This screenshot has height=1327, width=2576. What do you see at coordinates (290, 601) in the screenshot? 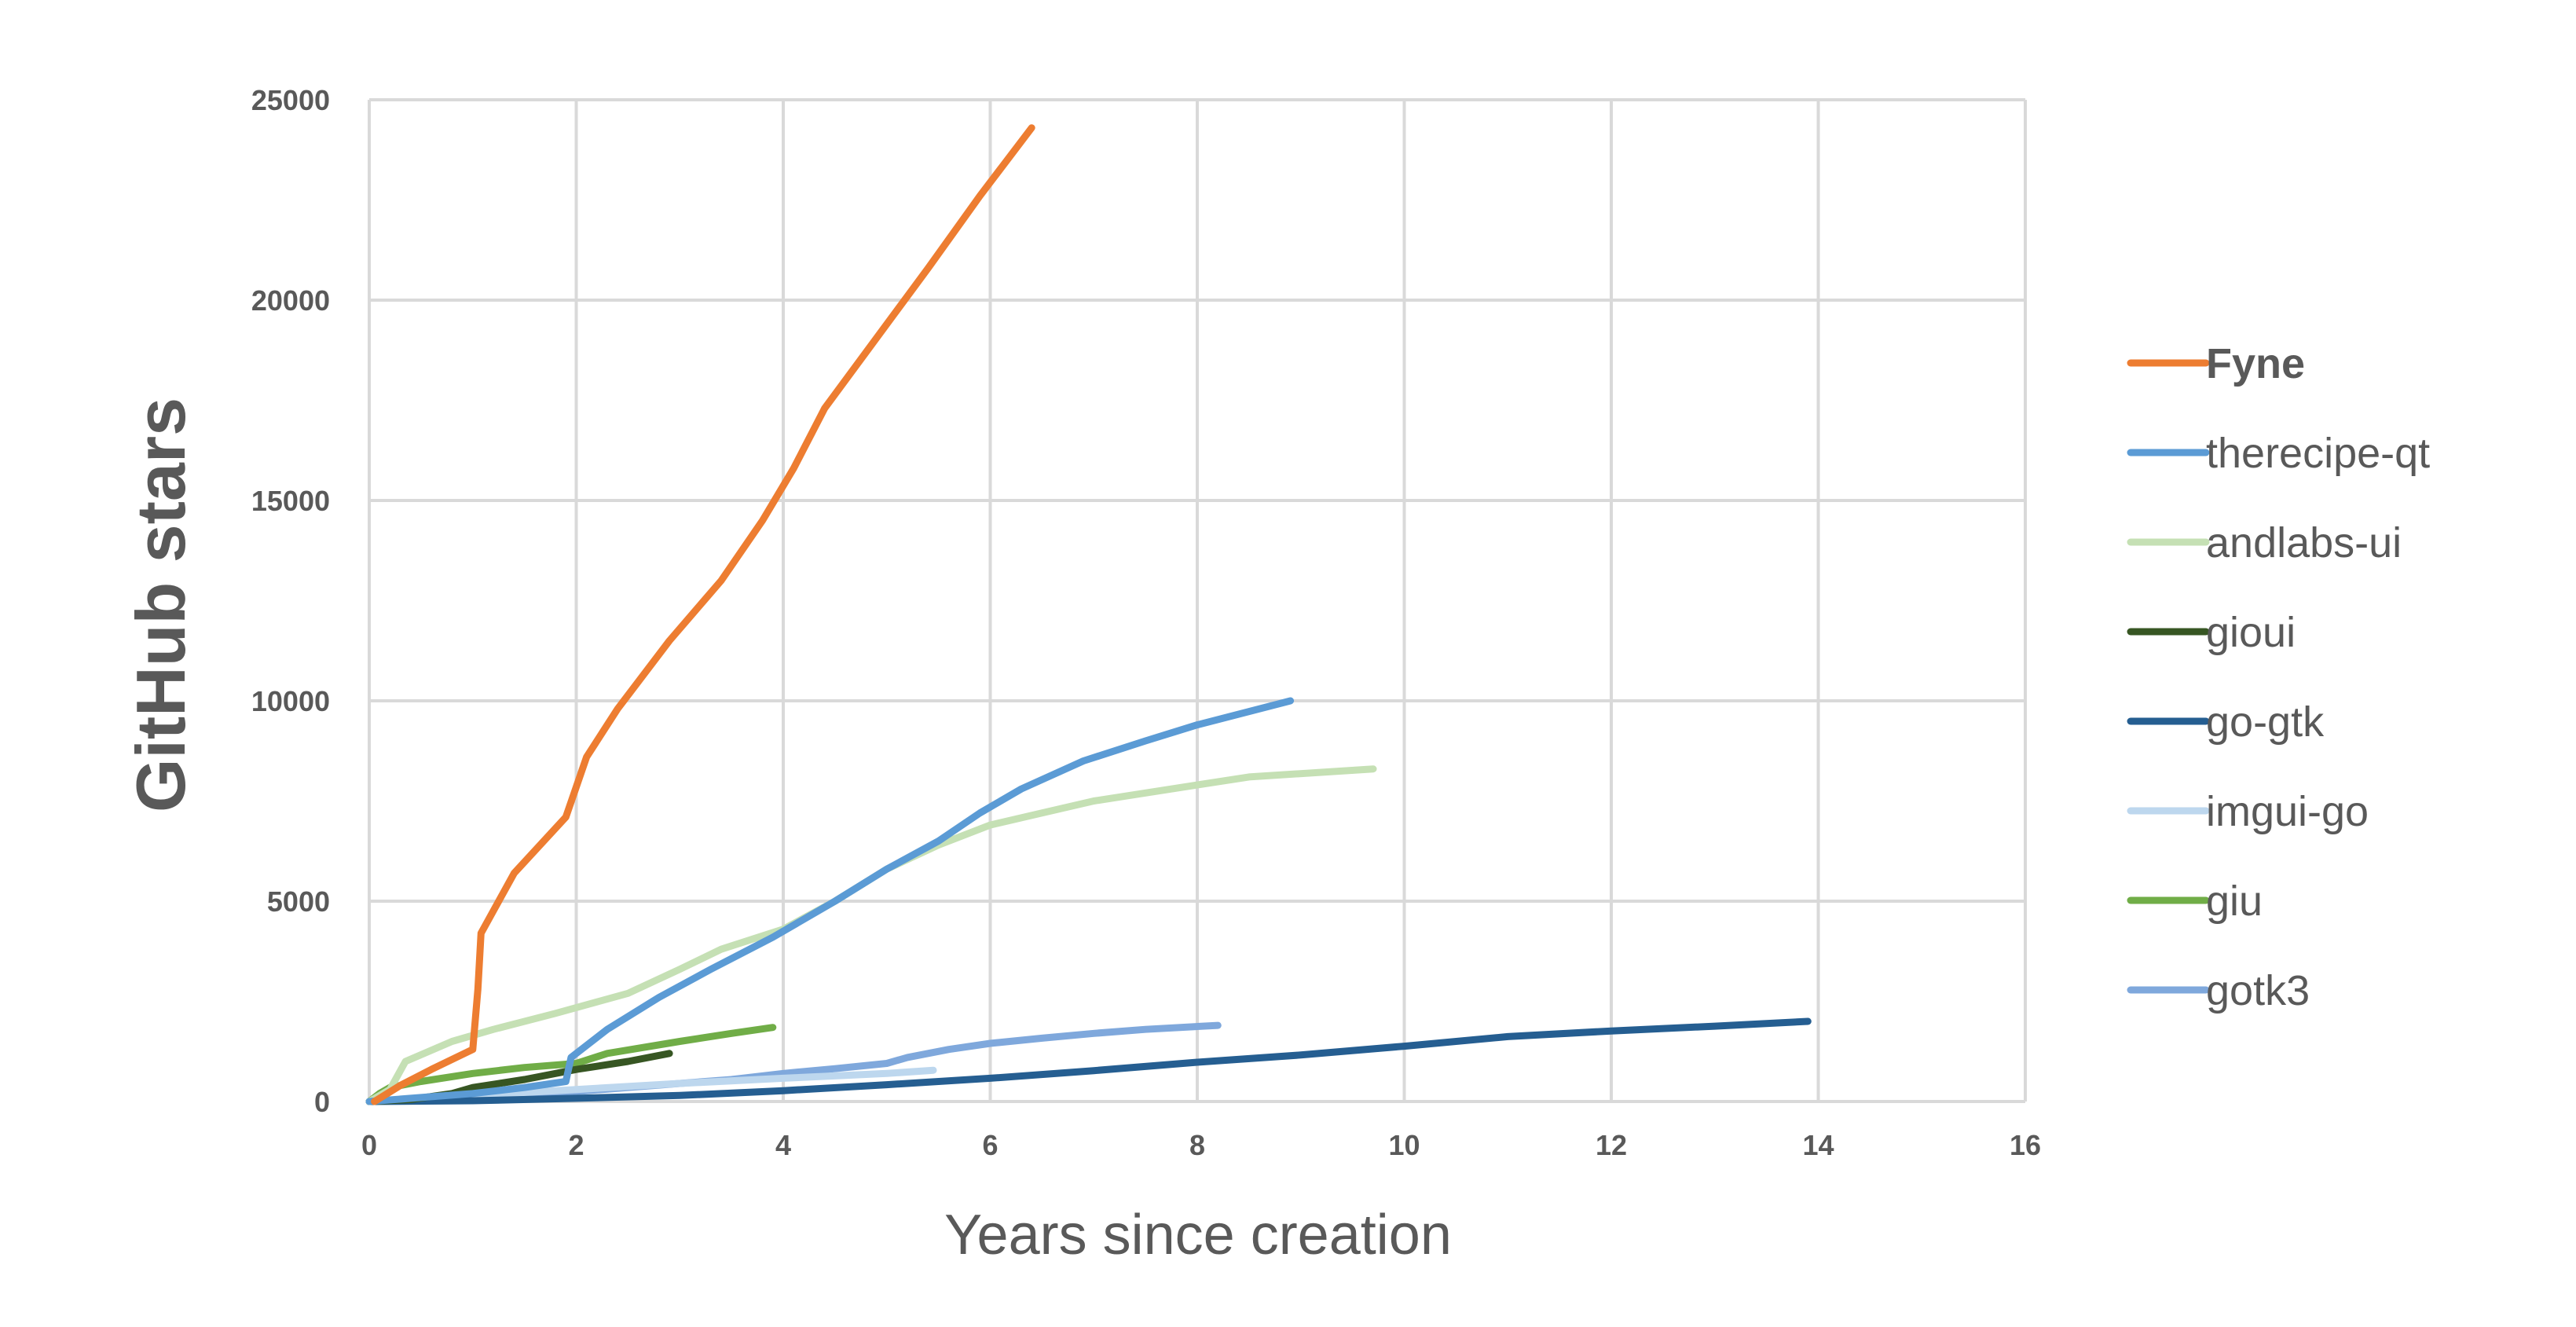
I see `y-axis-ticks: 0 5000 10000 15000 20000 25000` at bounding box center [290, 601].